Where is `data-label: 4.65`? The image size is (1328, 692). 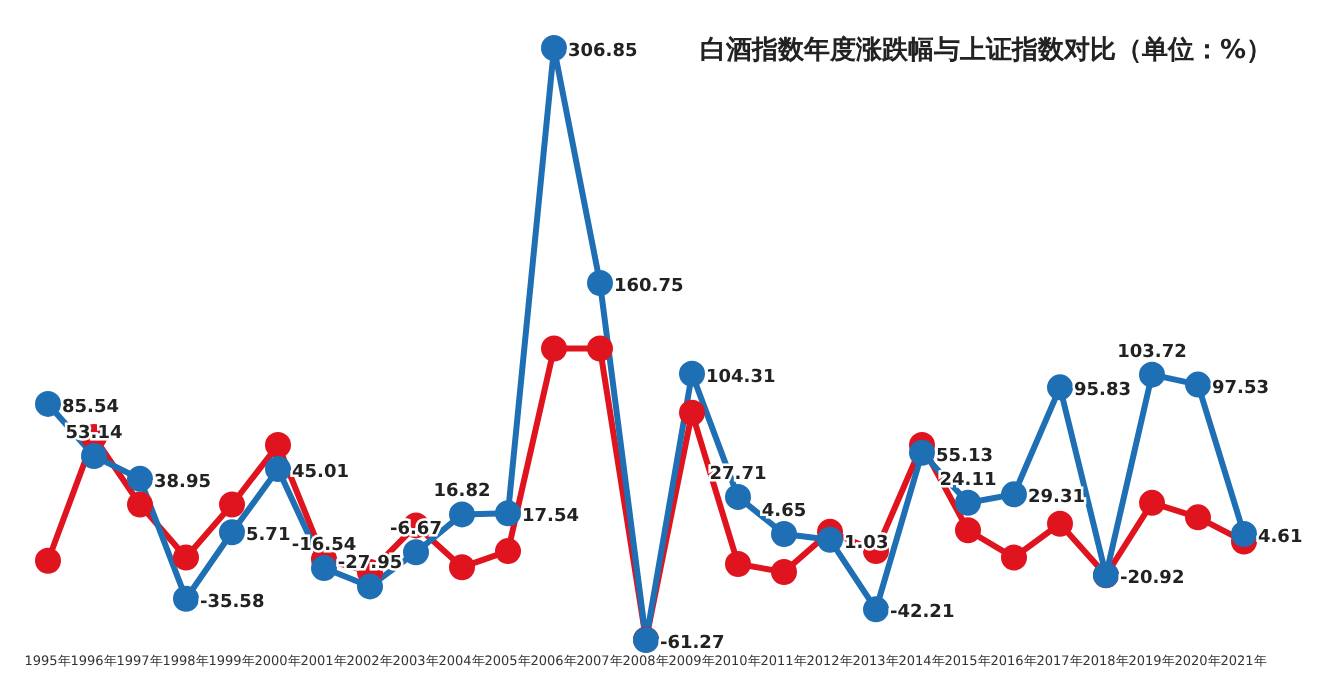
data-label: 4.65 is located at coordinates (784, 511).